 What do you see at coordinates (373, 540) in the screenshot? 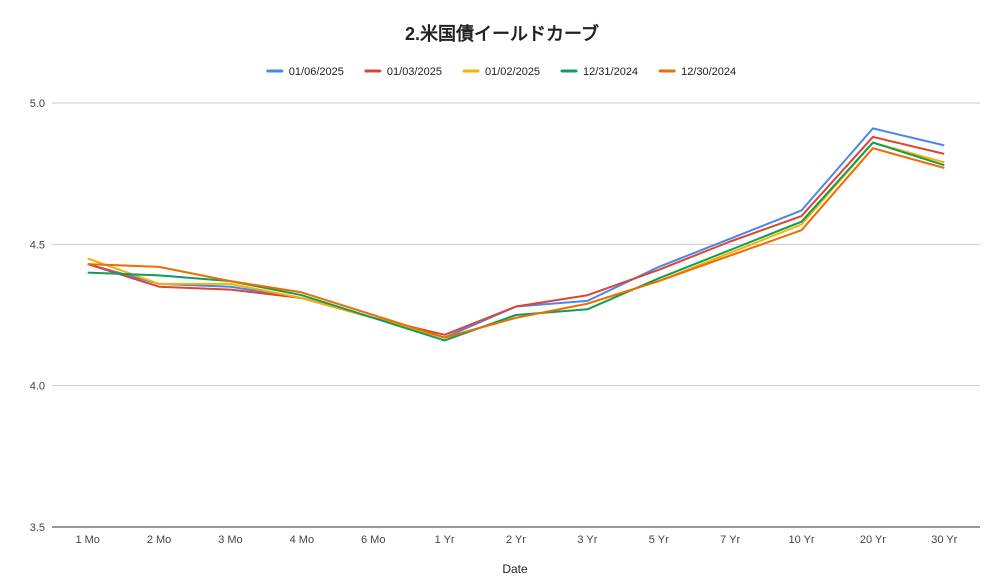
I see `x-tick-label: 6 Mo` at bounding box center [373, 540].